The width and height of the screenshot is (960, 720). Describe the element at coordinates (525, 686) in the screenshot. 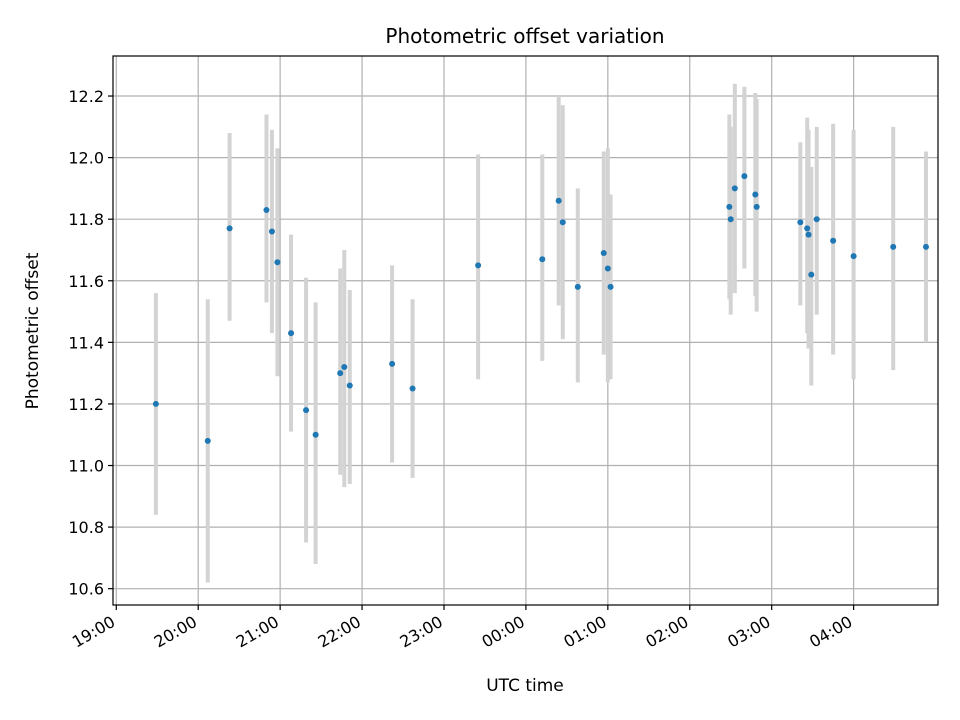

I see `x-axis-label: UTC time` at that location.